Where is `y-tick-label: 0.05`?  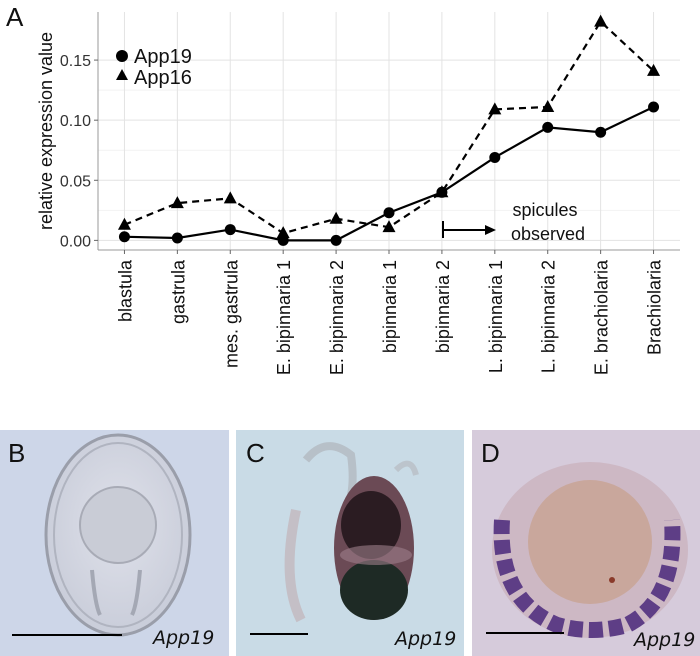
y-tick-label: 0.05 is located at coordinates (75, 181).